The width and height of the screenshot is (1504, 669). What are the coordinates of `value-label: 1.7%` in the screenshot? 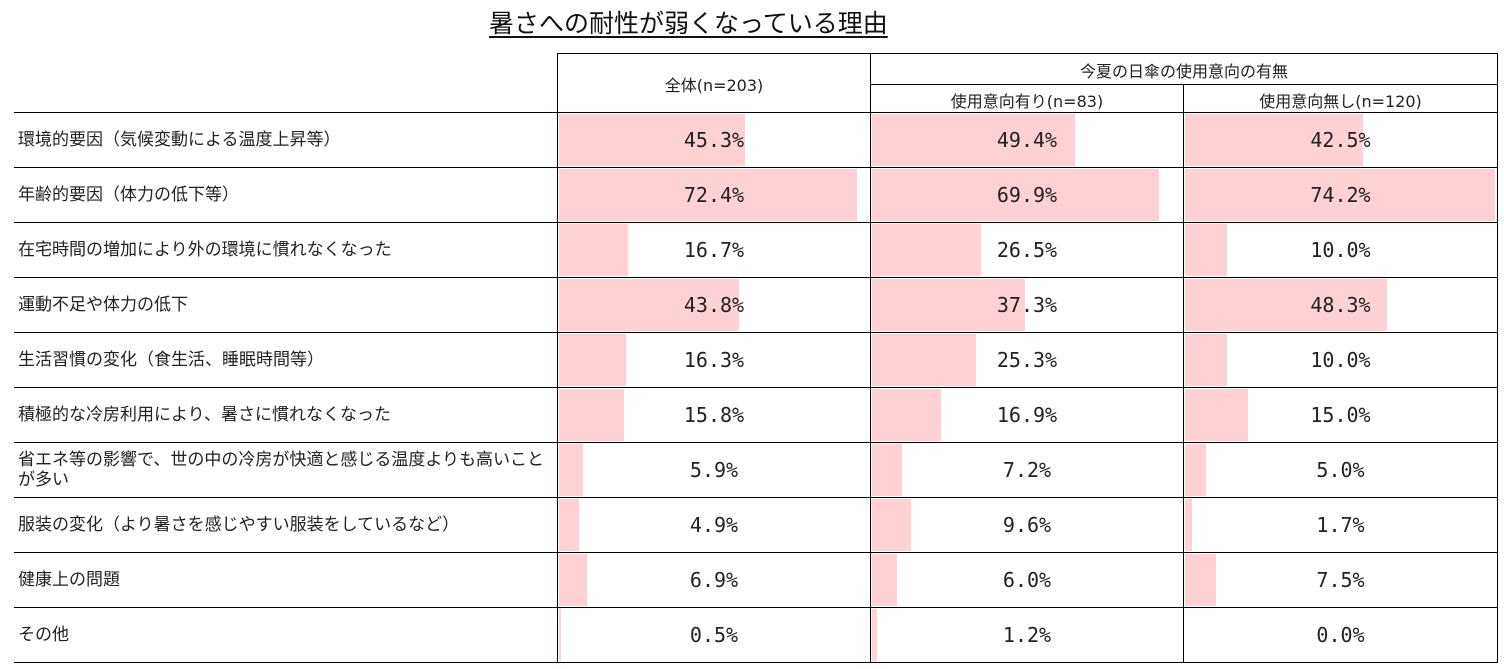 It's located at (1340, 525).